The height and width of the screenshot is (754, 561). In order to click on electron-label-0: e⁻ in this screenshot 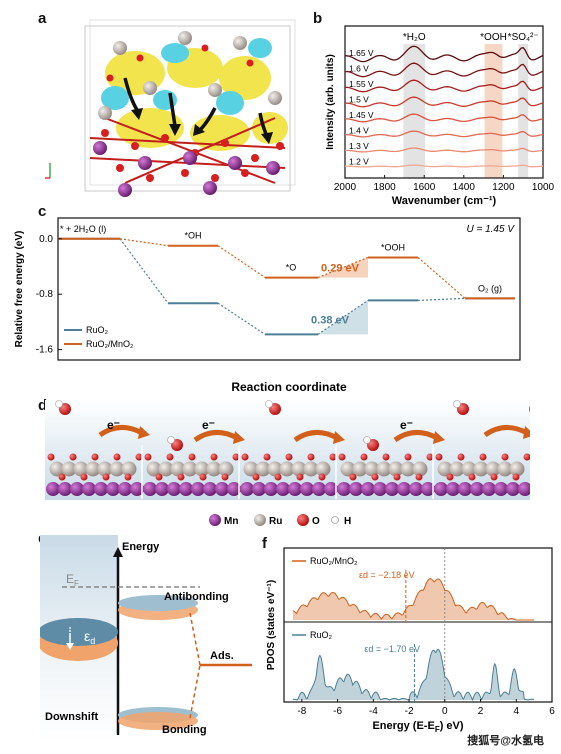, I will do `click(113, 425)`.